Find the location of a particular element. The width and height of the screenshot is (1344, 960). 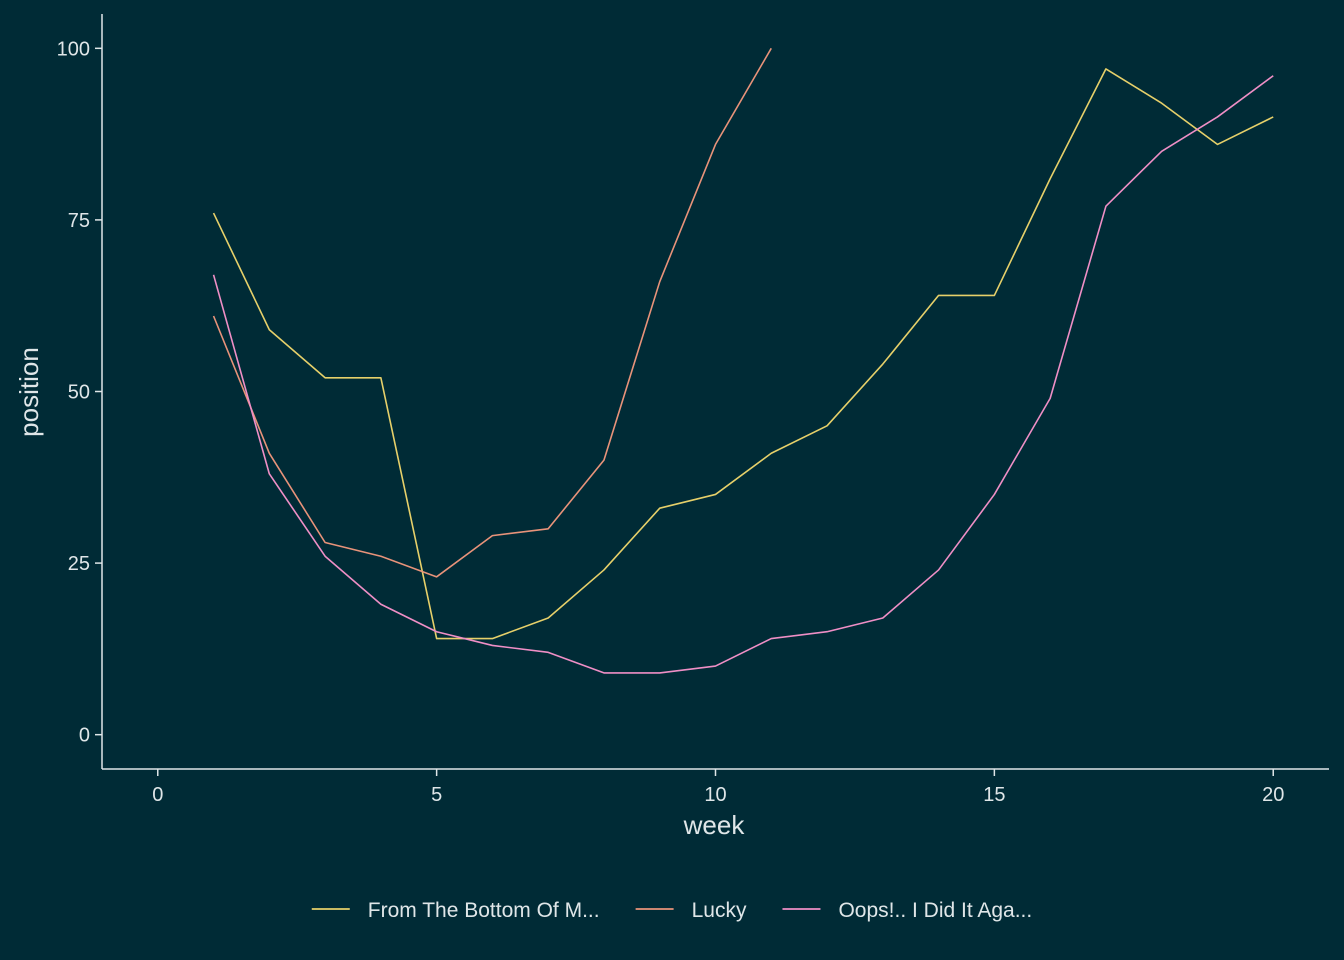

x-tick-label: 10 is located at coordinates (715, 795).